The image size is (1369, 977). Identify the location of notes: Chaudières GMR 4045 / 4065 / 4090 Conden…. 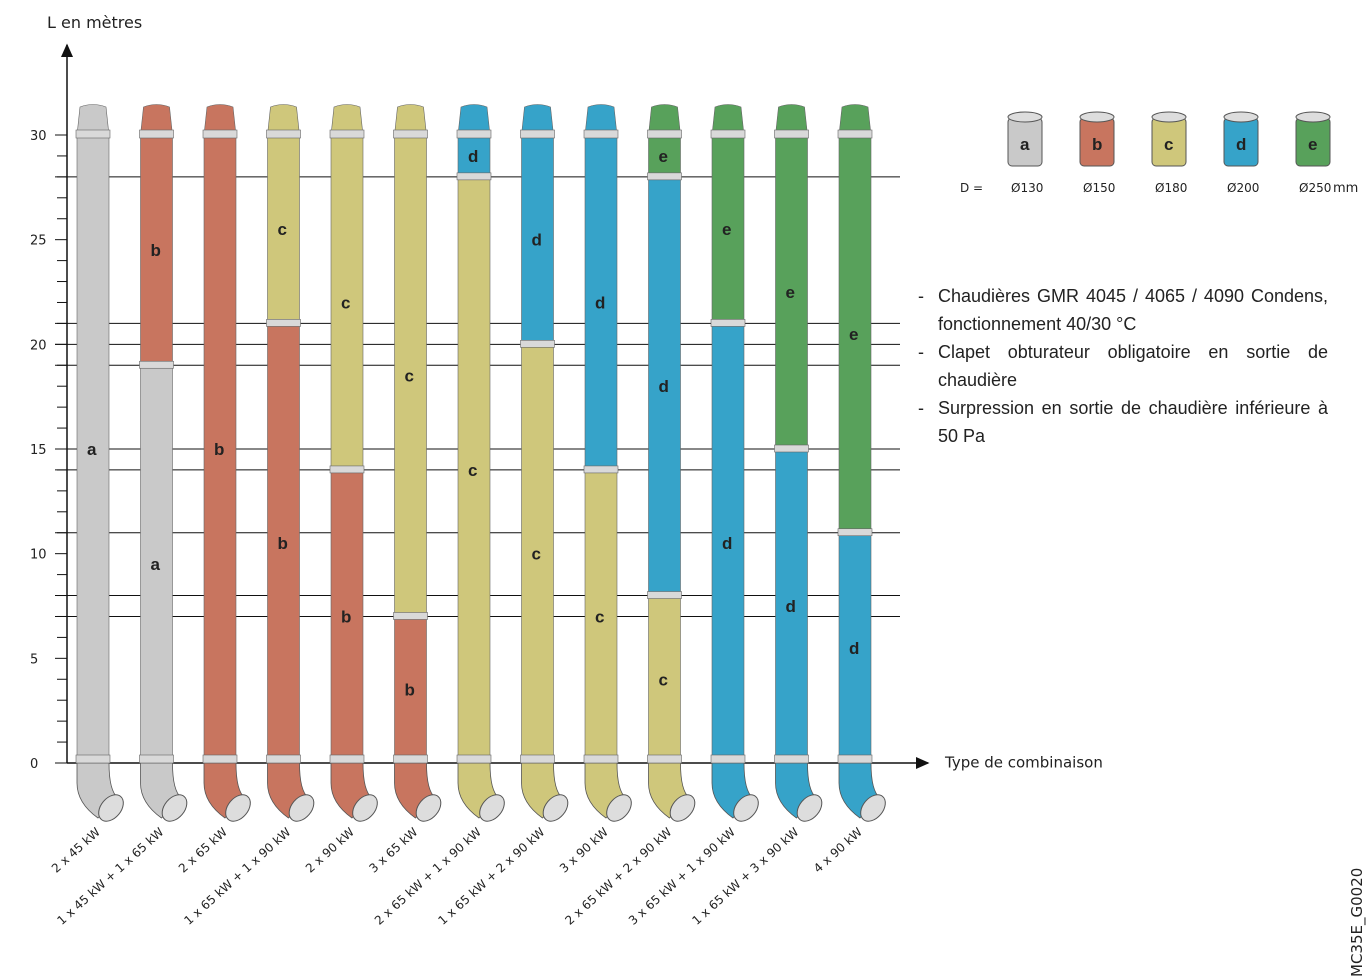
(1123, 366).